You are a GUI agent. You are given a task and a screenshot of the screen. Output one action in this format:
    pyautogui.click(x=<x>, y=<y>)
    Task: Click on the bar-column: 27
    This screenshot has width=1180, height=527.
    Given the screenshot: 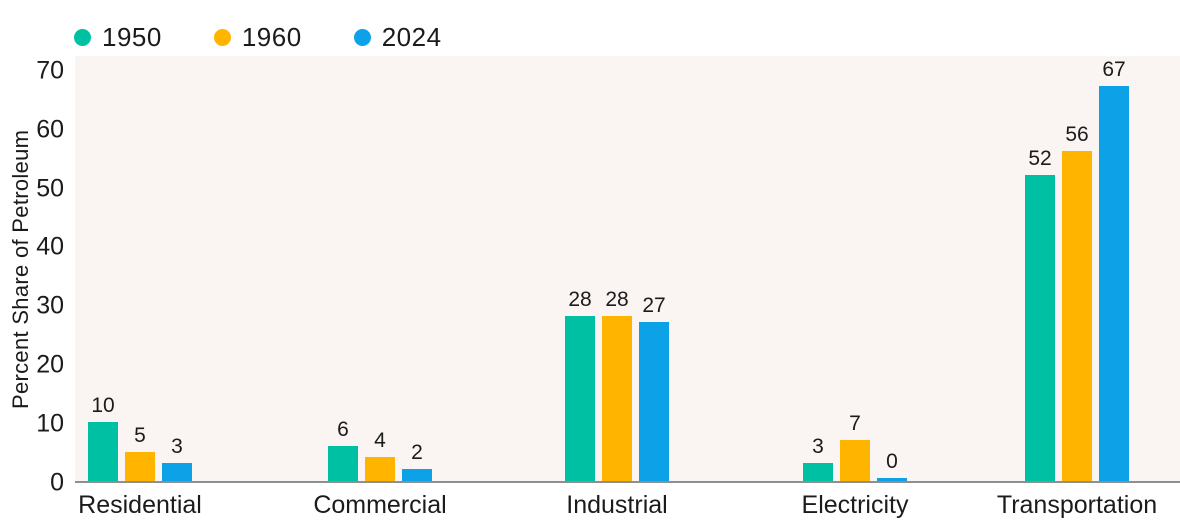 What is the action you would take?
    pyautogui.click(x=654, y=388)
    